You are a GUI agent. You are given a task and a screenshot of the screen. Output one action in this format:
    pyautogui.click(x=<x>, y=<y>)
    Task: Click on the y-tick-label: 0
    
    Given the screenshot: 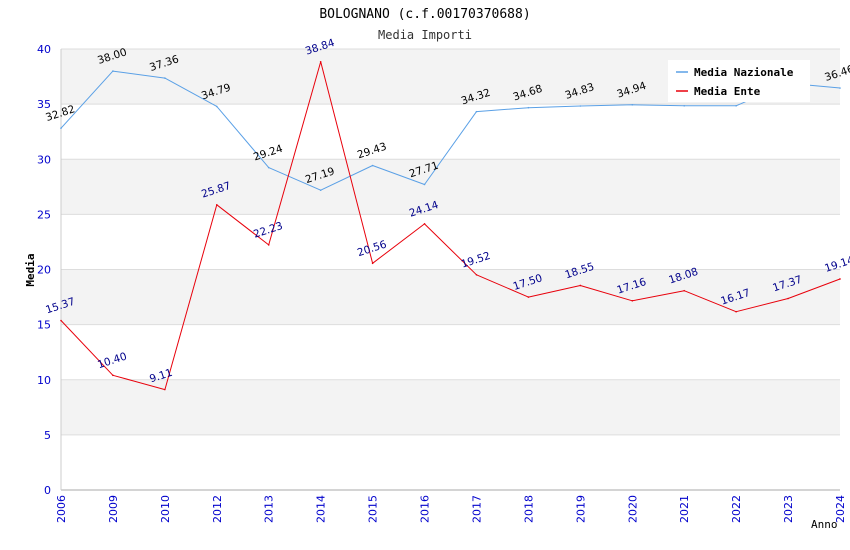 What is the action you would take?
    pyautogui.click(x=47, y=490)
    